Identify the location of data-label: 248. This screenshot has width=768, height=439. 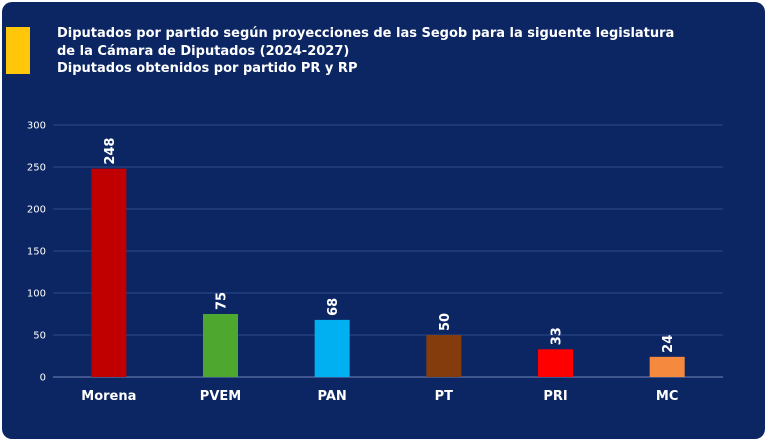
(110, 151).